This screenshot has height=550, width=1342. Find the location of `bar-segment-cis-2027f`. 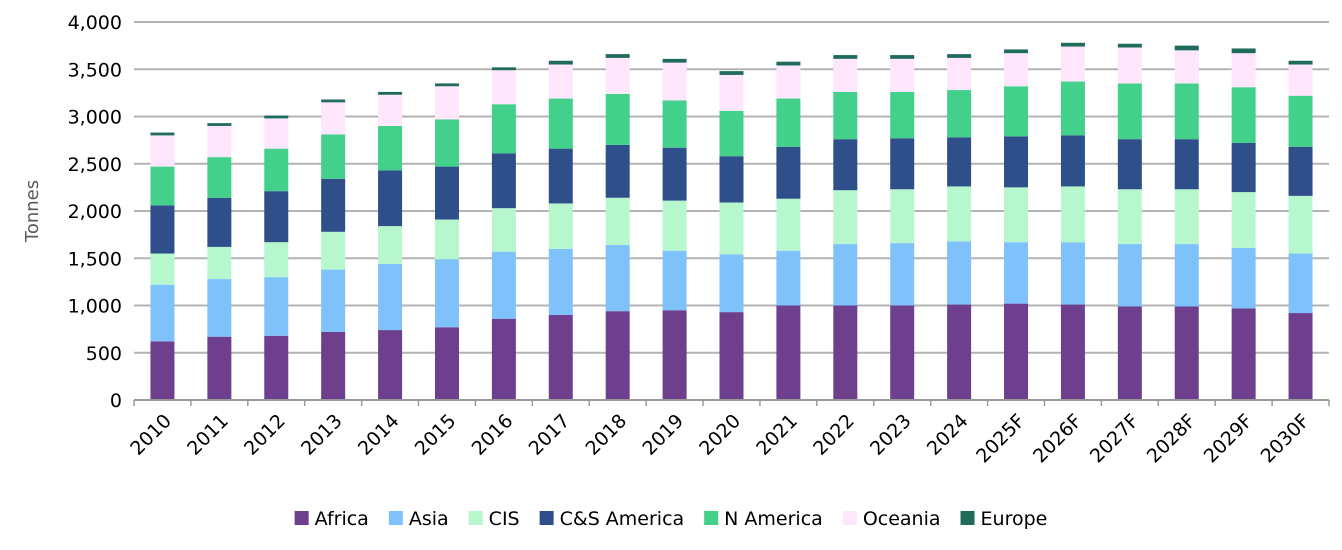

bar-segment-cis-2027f is located at coordinates (1129, 217).